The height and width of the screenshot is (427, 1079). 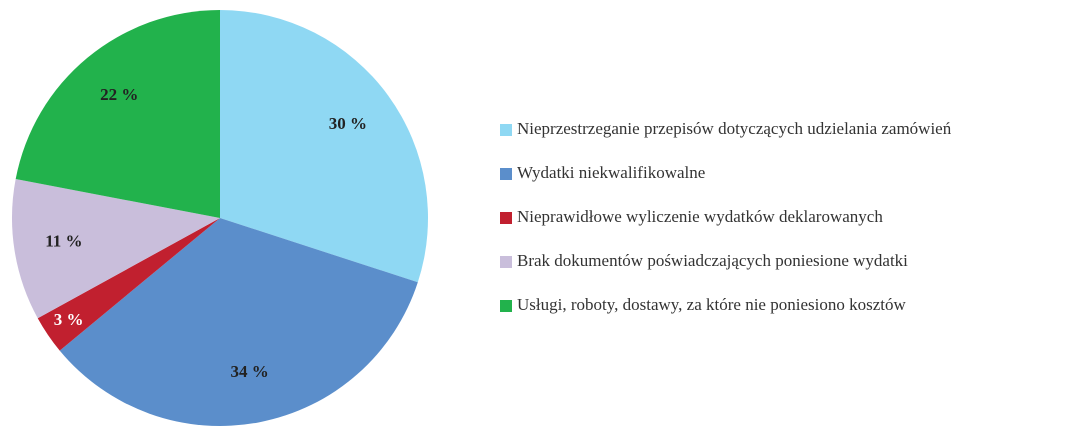 What do you see at coordinates (611, 172) in the screenshot?
I see `legend-label: Wydatki niekwalifikowalne` at bounding box center [611, 172].